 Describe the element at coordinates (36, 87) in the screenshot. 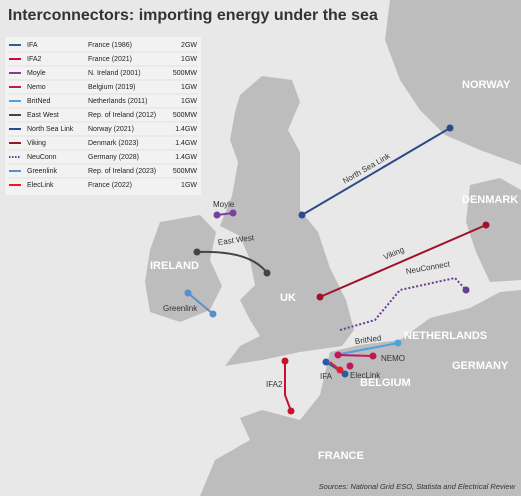

I see `legend-name: Nemo` at that location.